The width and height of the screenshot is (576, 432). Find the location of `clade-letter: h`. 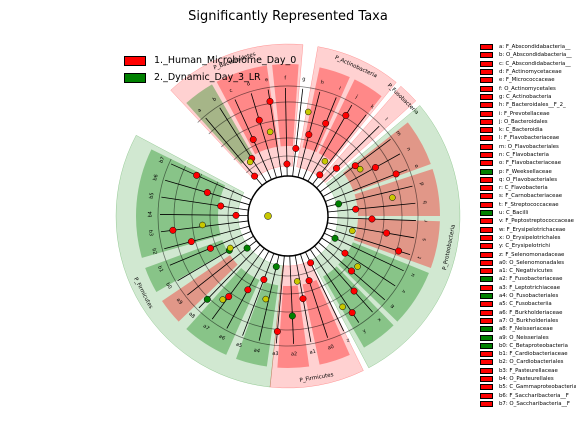

clade-letter: h is located at coordinates (322, 83).